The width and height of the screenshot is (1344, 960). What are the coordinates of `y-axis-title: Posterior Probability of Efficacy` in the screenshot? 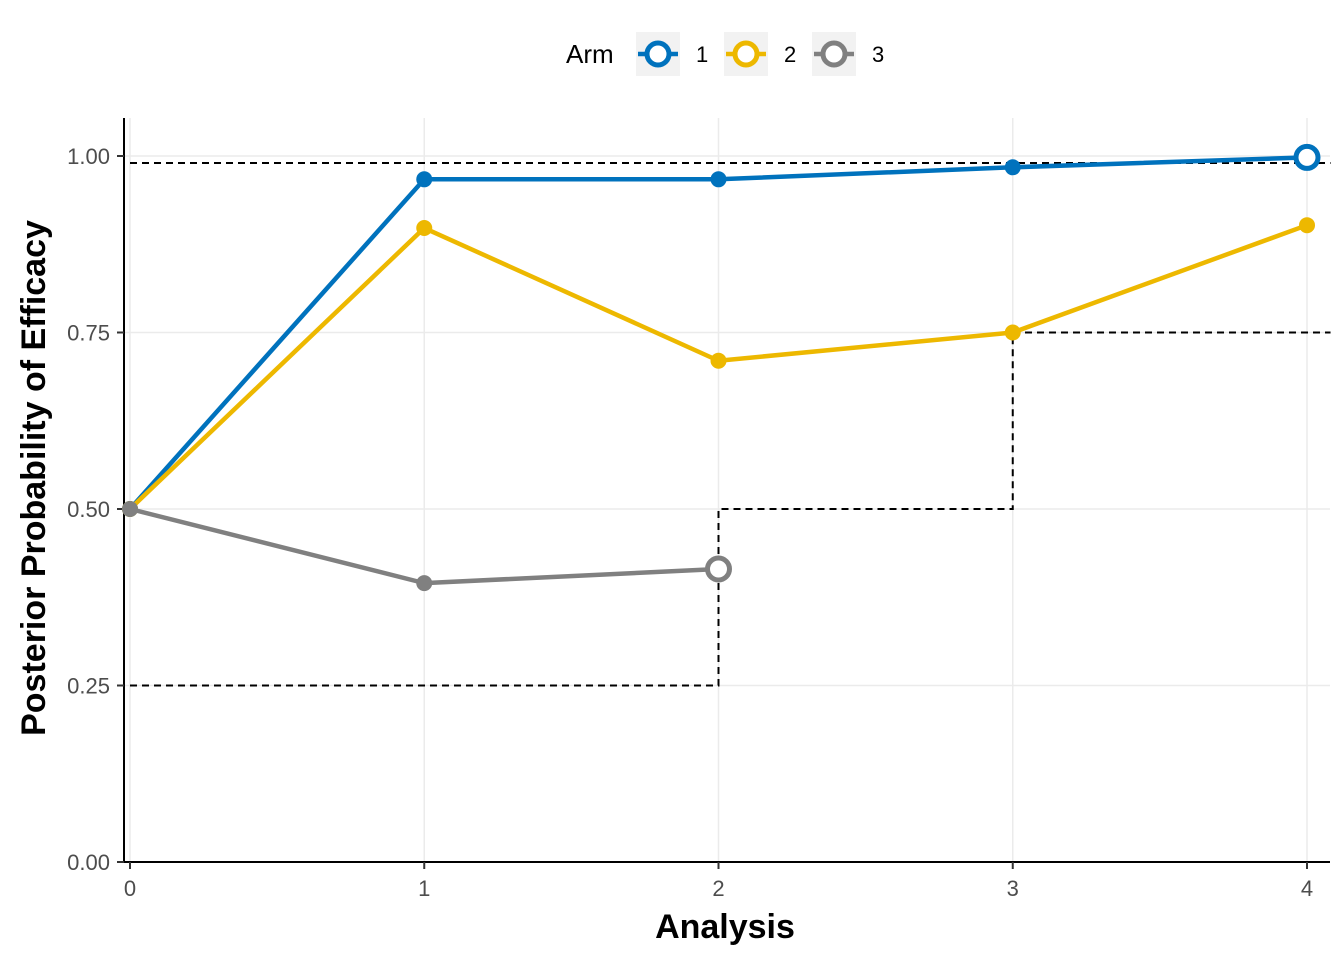 It's located at (34, 478).